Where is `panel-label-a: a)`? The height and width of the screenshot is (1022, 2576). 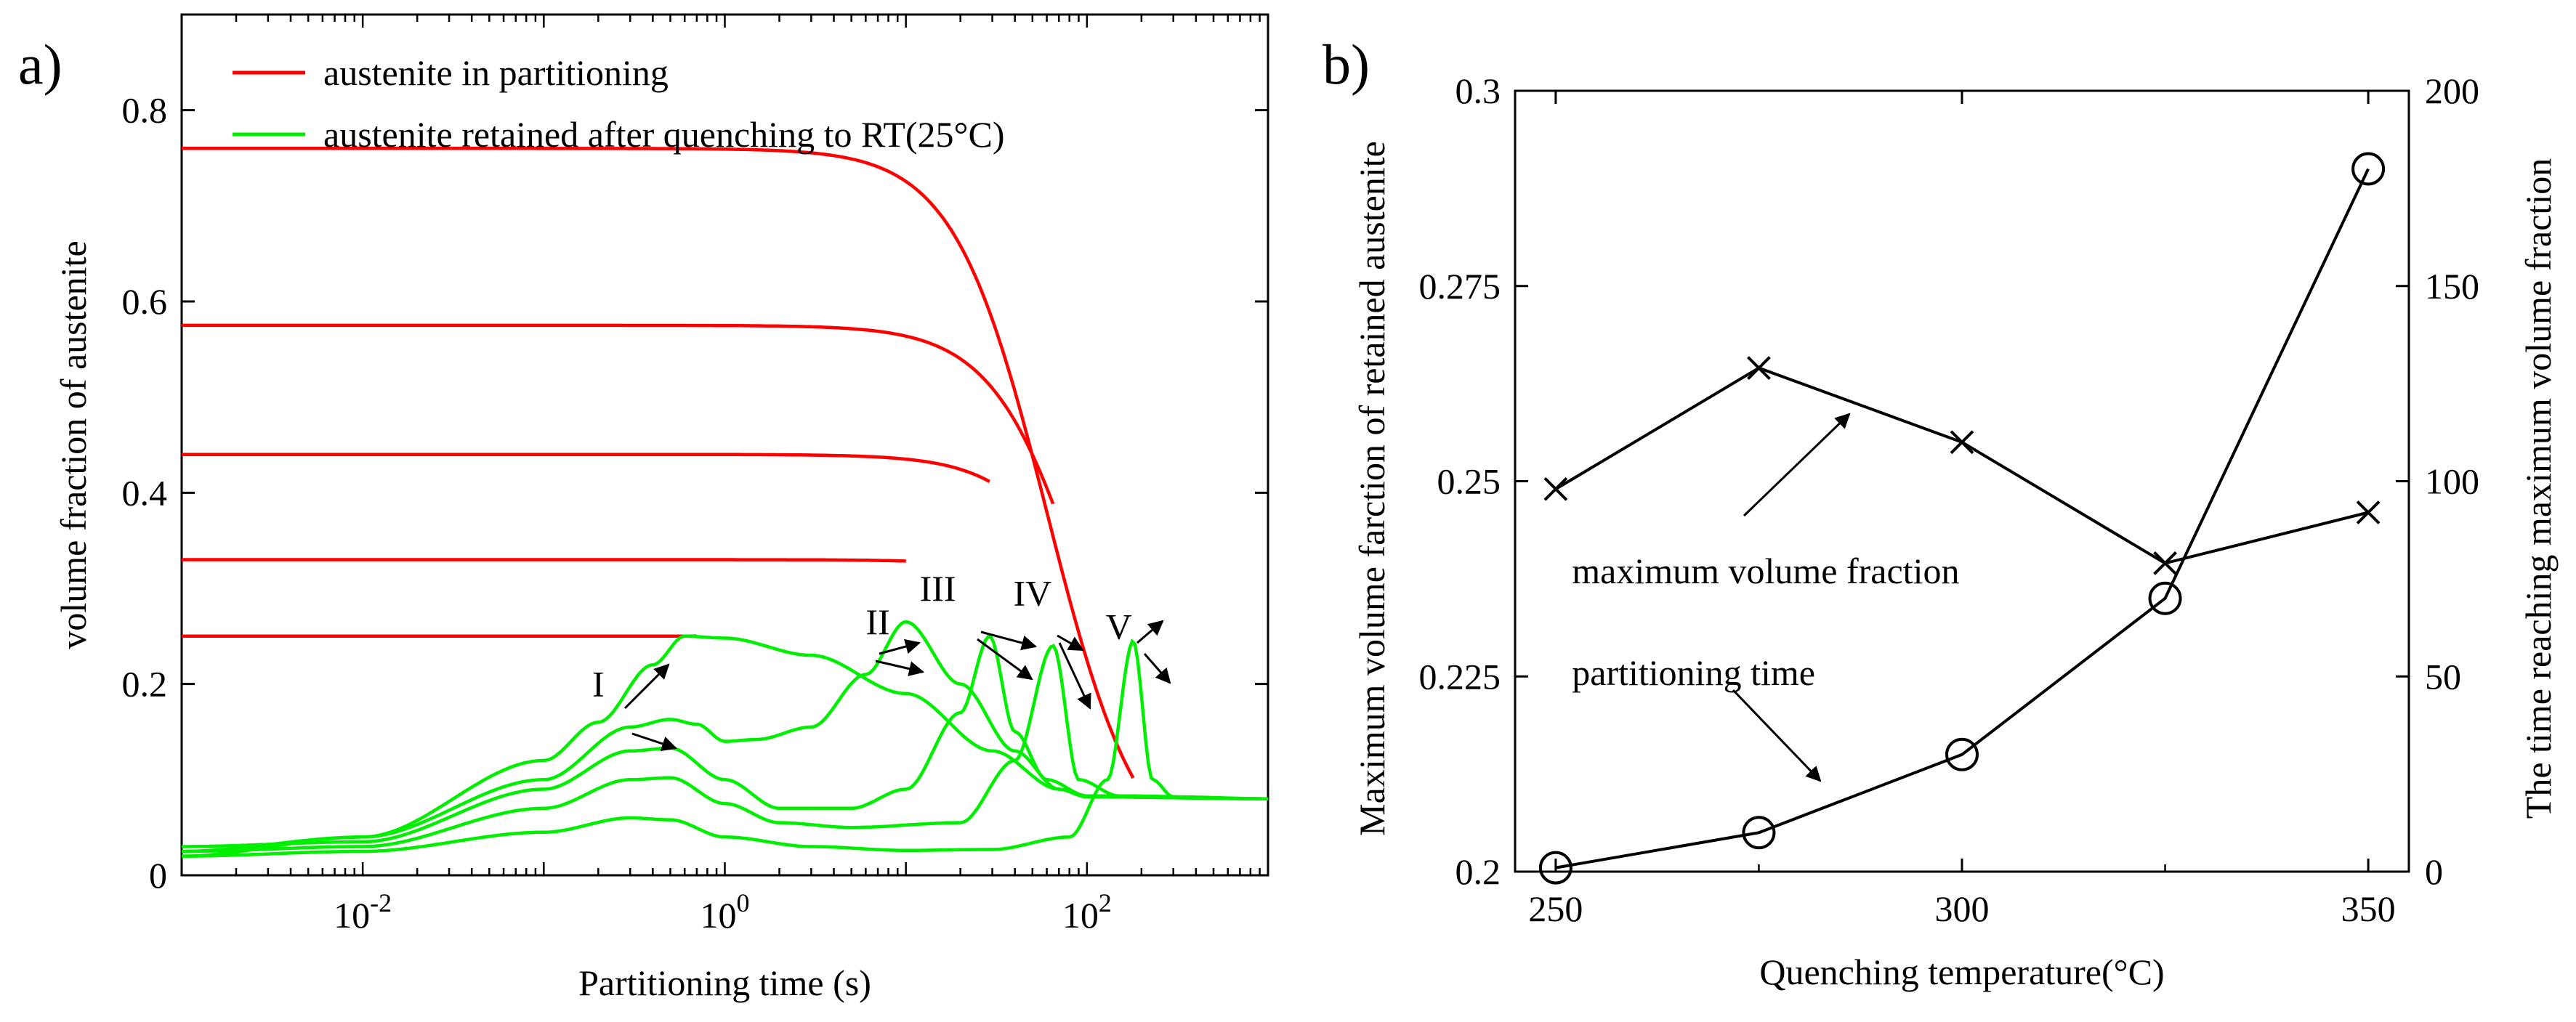
panel-label-a: a) is located at coordinates (40, 64).